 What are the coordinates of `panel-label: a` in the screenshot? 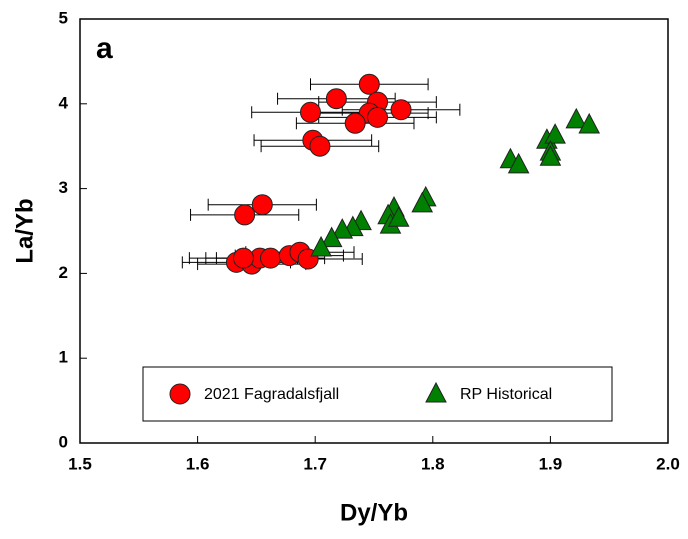 It's located at (104, 48).